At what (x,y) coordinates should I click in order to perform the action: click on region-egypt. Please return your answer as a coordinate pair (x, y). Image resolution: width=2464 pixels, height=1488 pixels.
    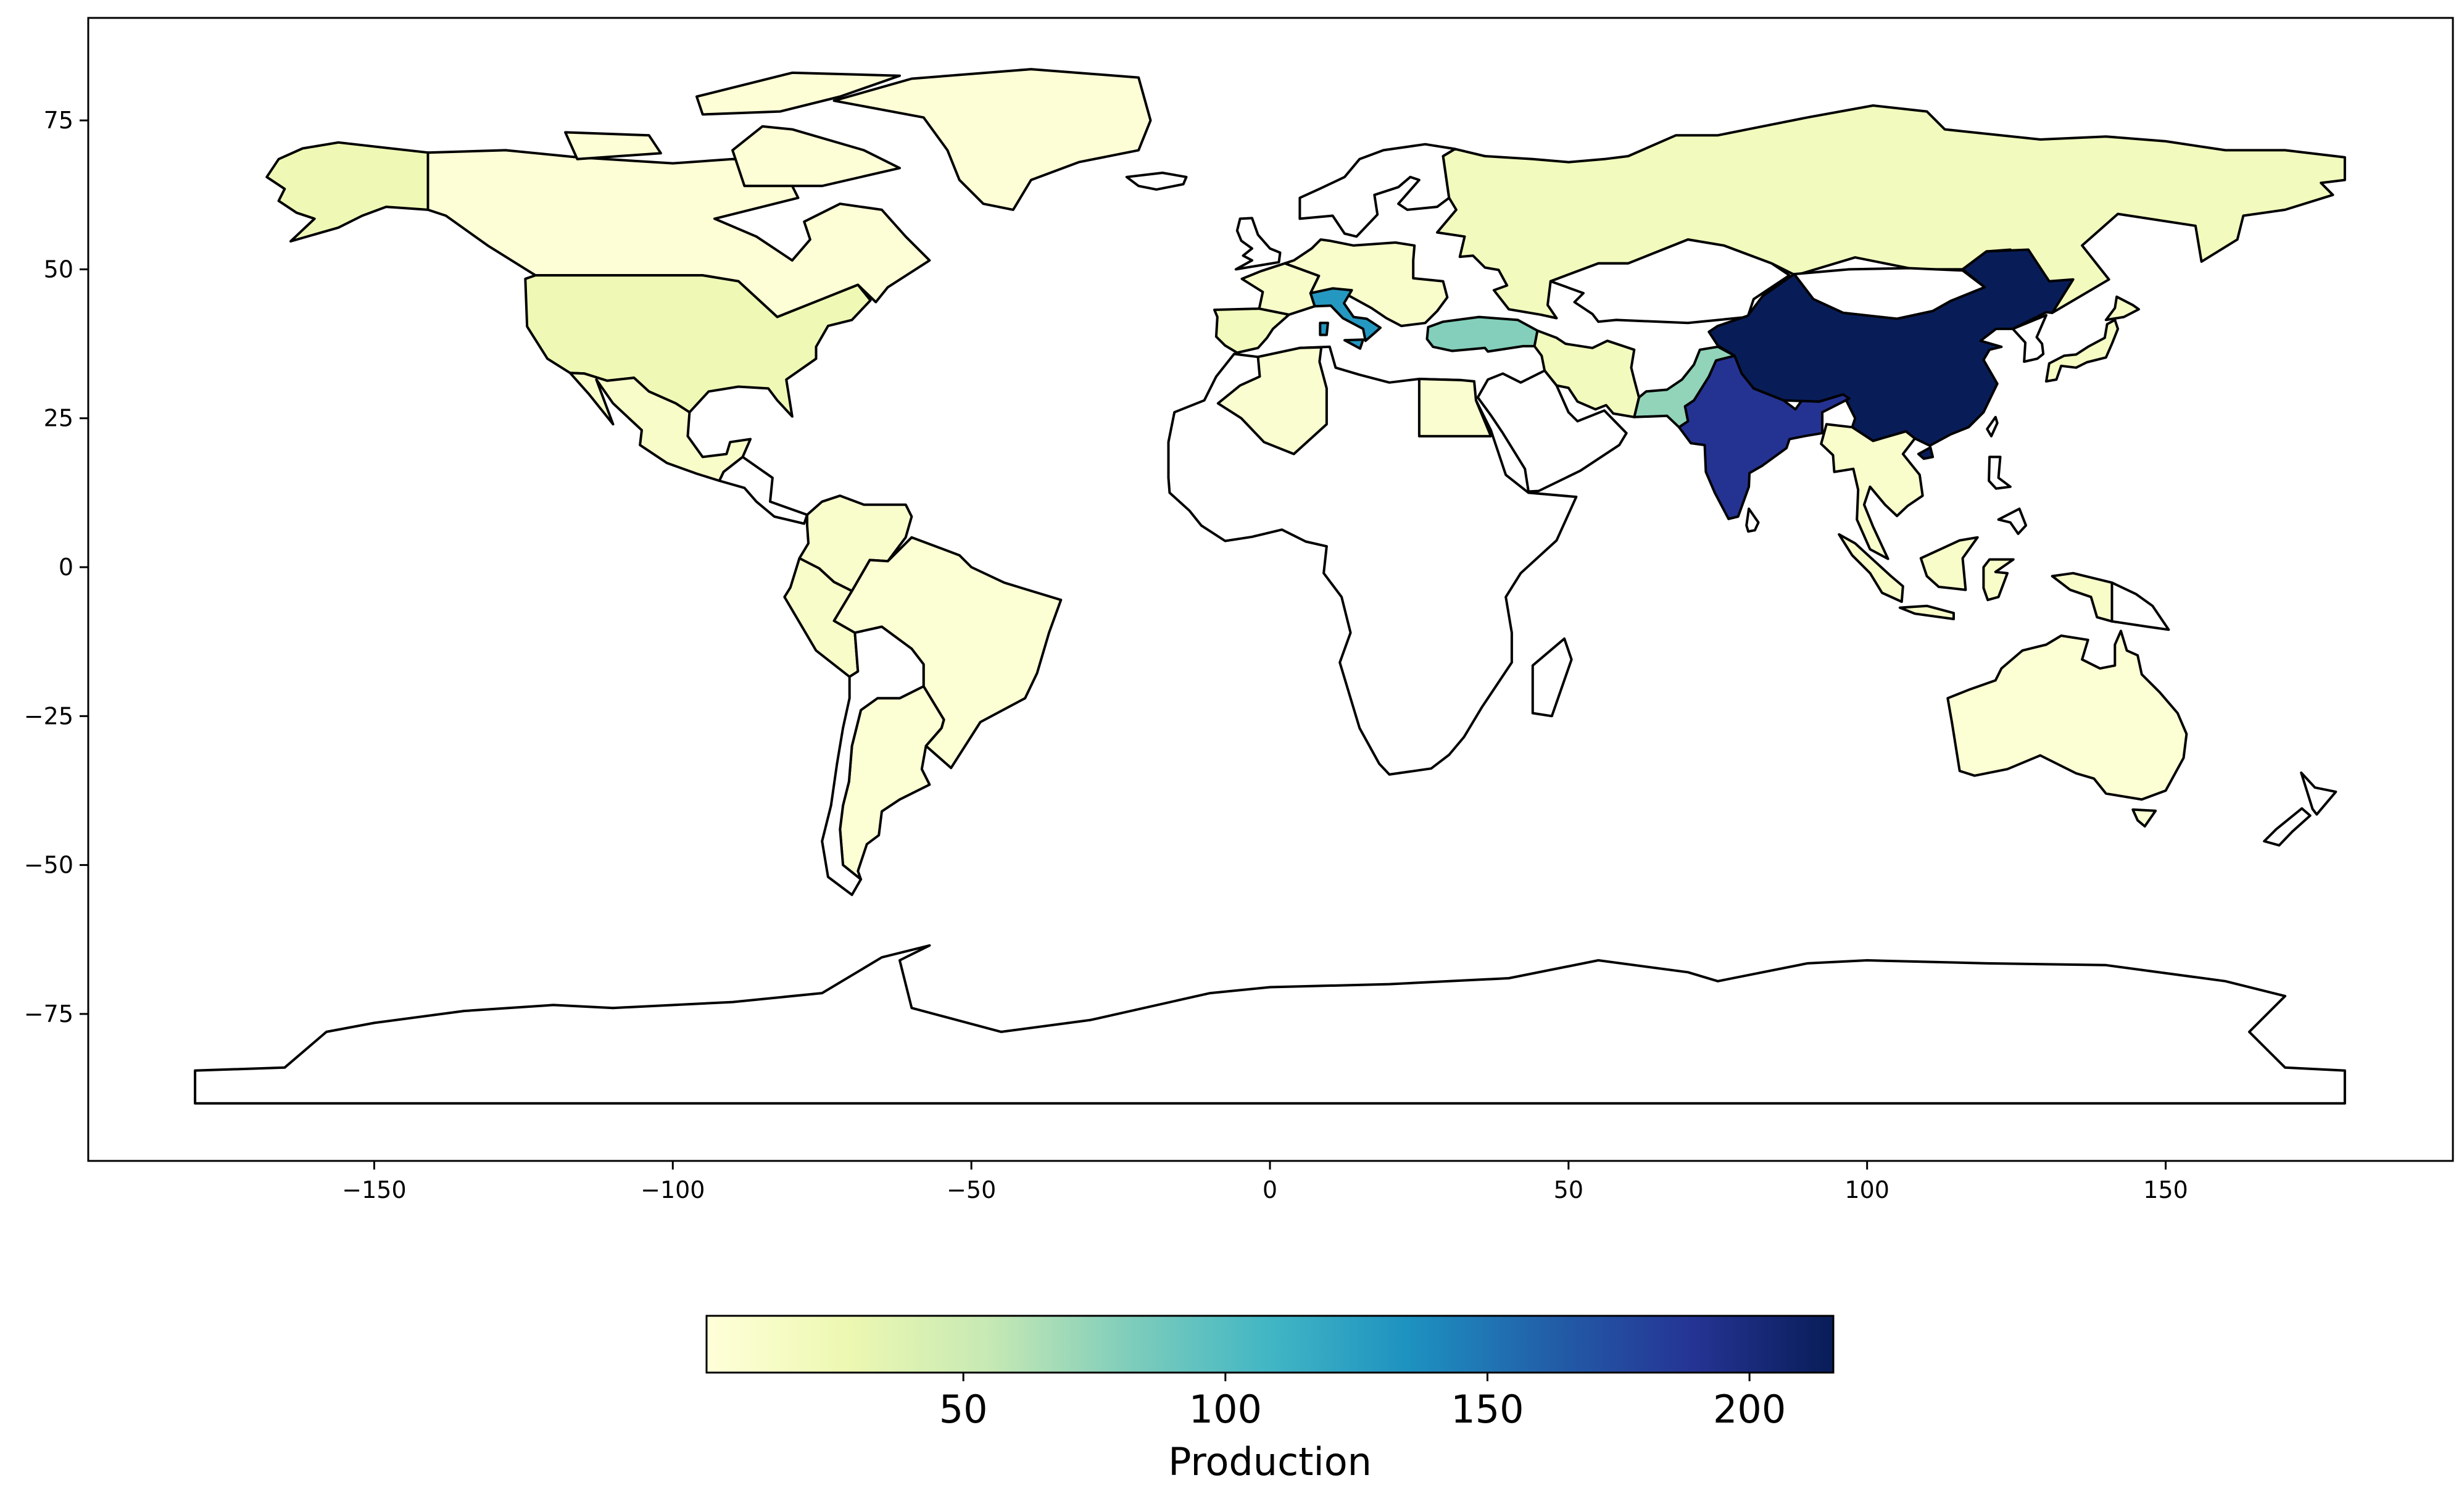
    Looking at the image, I should click on (1454, 408).